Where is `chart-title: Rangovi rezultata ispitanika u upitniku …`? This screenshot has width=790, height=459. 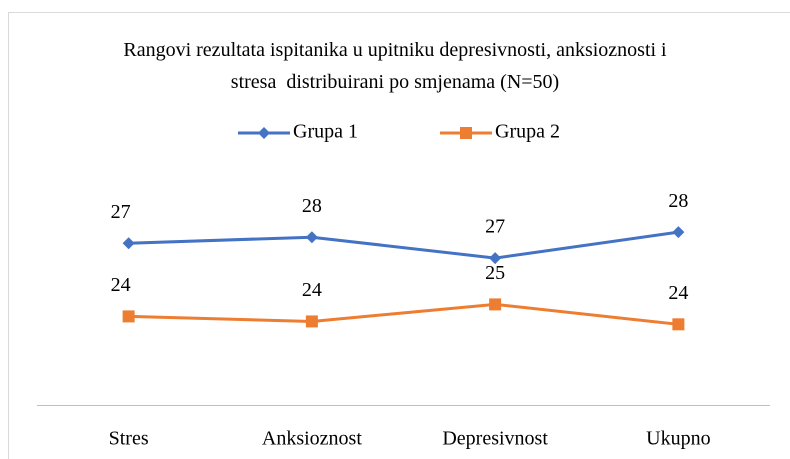 chart-title: Rangovi rezultata ispitanika u upitniku … is located at coordinates (397, 66).